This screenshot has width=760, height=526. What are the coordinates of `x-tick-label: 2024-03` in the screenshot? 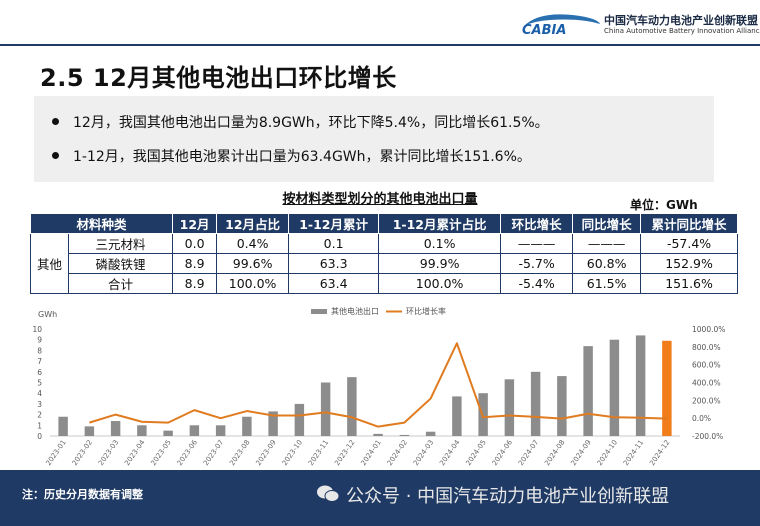 It's located at (423, 453).